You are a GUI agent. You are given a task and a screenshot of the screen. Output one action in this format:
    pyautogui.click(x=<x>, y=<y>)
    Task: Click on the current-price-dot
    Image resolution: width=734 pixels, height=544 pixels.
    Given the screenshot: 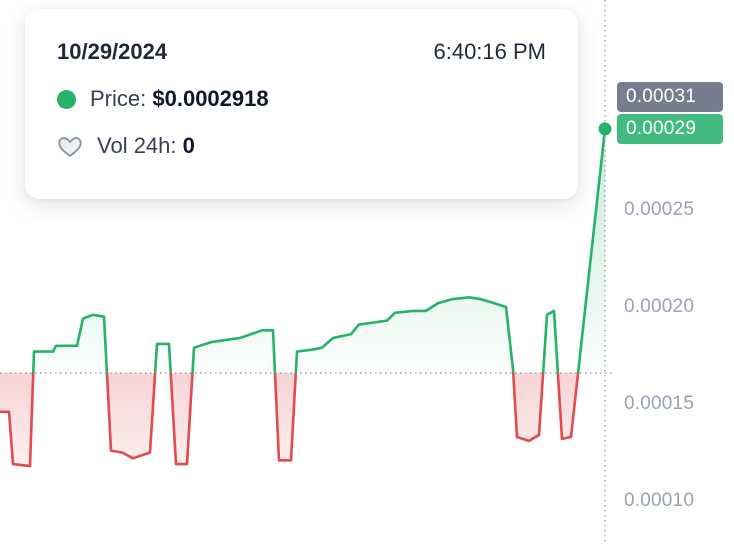 What is the action you would take?
    pyautogui.click(x=605, y=129)
    